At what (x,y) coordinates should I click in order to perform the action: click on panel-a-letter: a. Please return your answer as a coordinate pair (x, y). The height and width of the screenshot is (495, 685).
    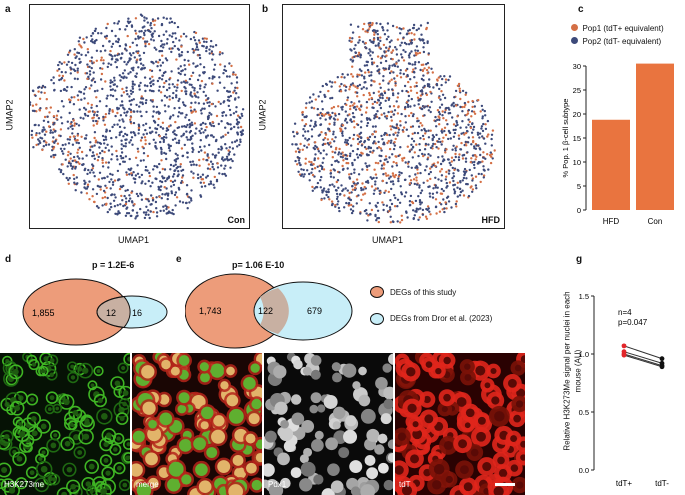
    Looking at the image, I should click on (8, 9).